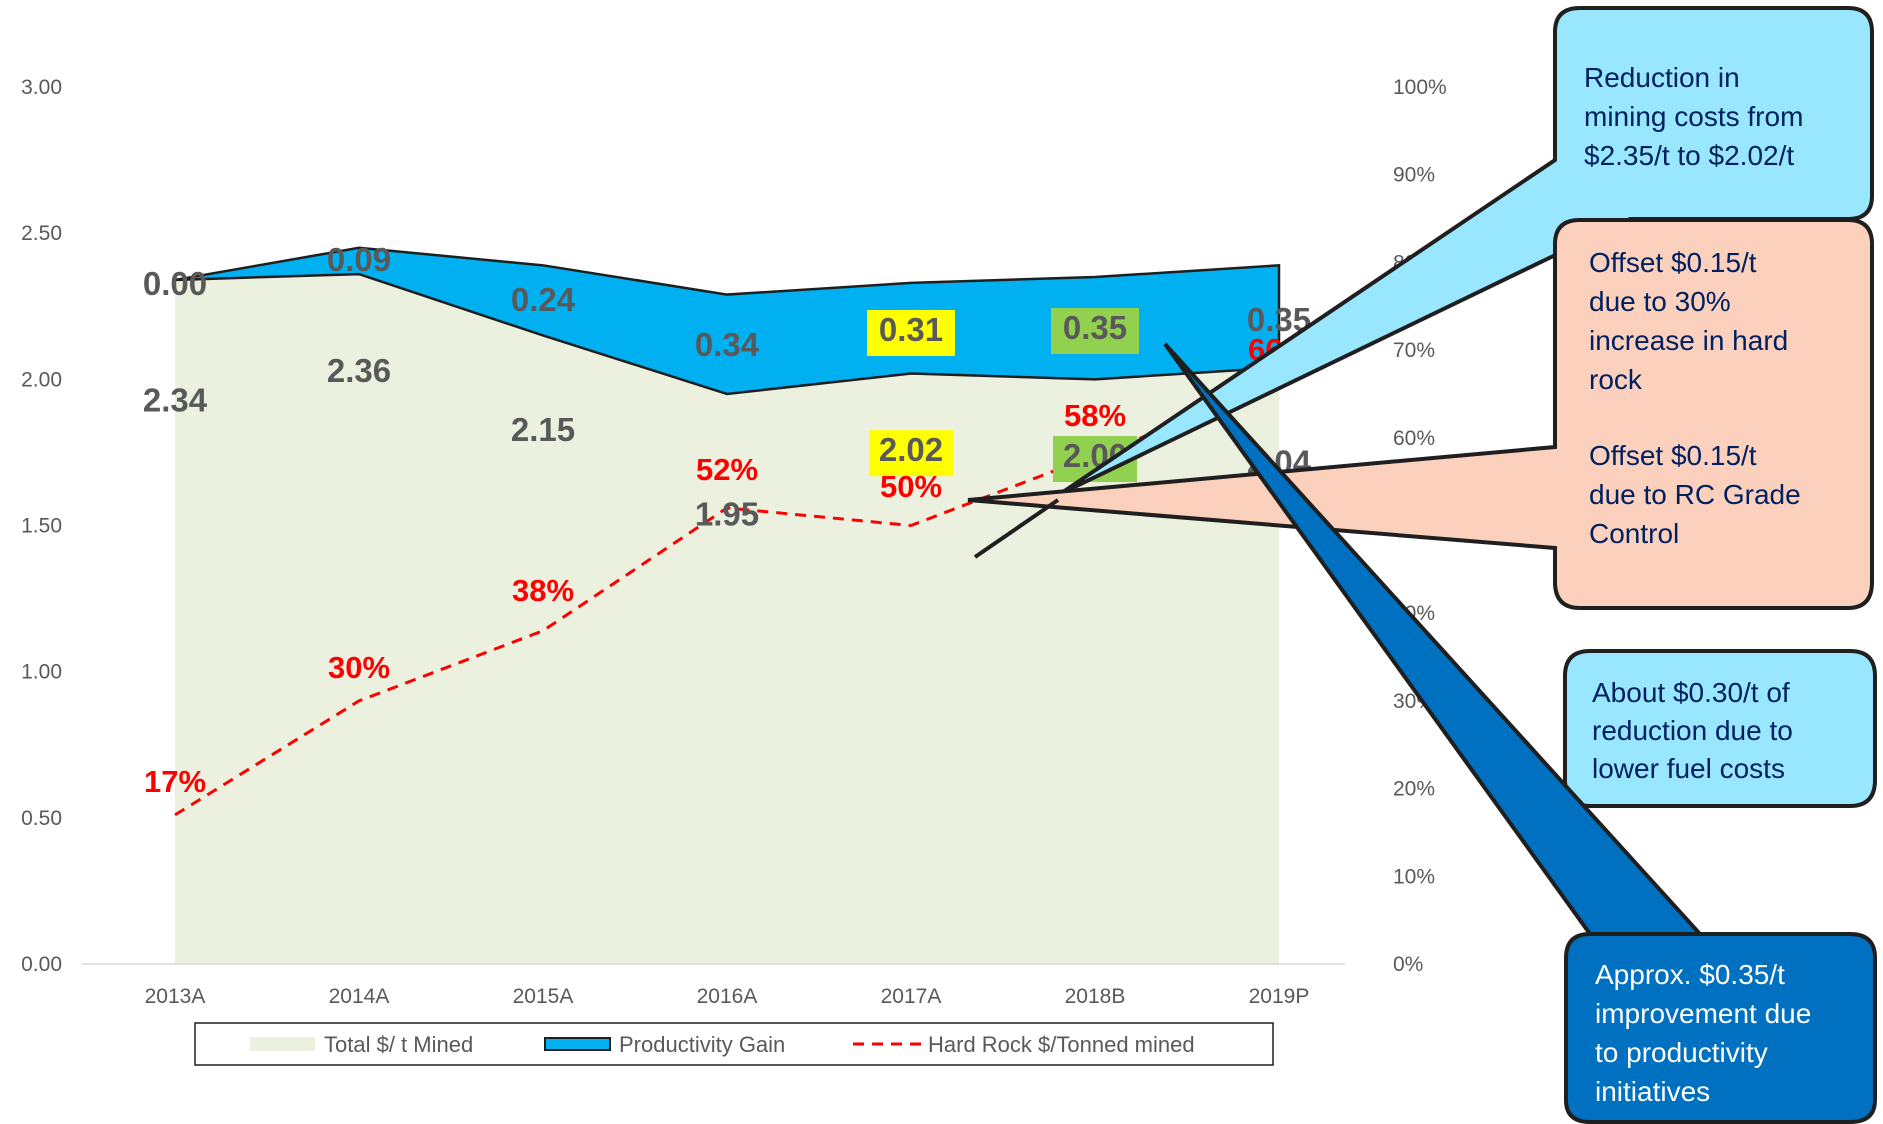 This screenshot has width=1883, height=1124. I want to click on legend-swatch-gain, so click(577, 1044).